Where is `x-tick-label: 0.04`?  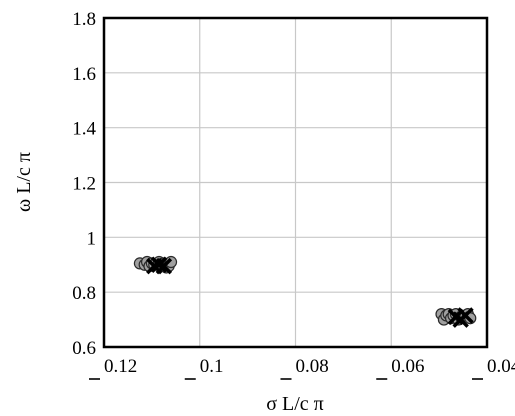
x-tick-label: 0.04 is located at coordinates (501, 366).